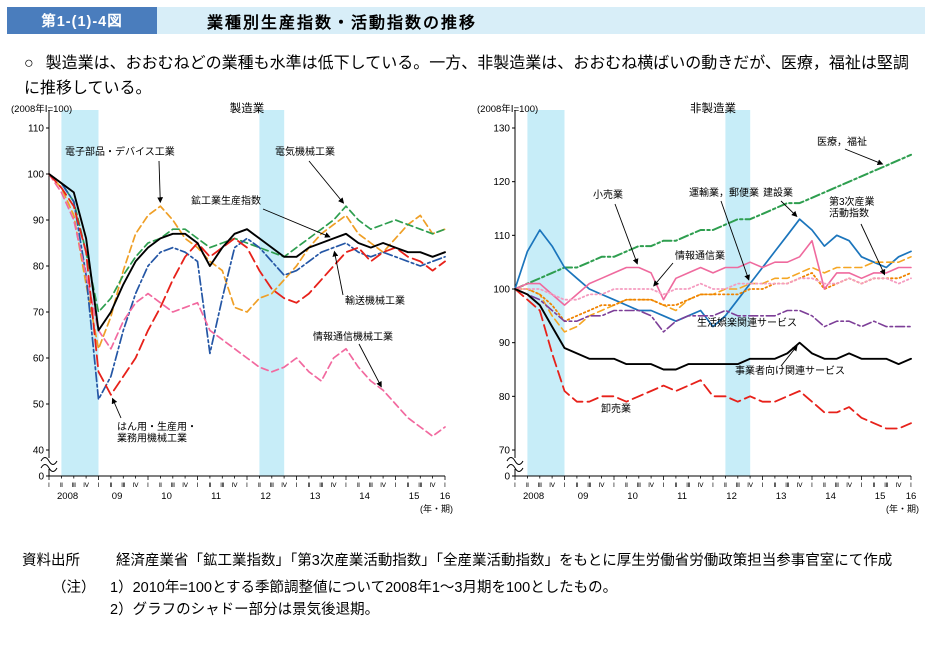 This screenshot has height=653, width=932. I want to click on series-annotation: 情報通信機械工業, so click(353, 336).